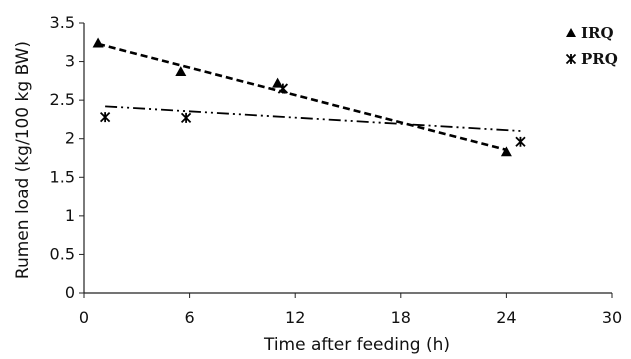 The width and height of the screenshot is (631, 359). Describe the element at coordinates (571, 32) in the screenshot. I see `legend-marker-irq` at that location.